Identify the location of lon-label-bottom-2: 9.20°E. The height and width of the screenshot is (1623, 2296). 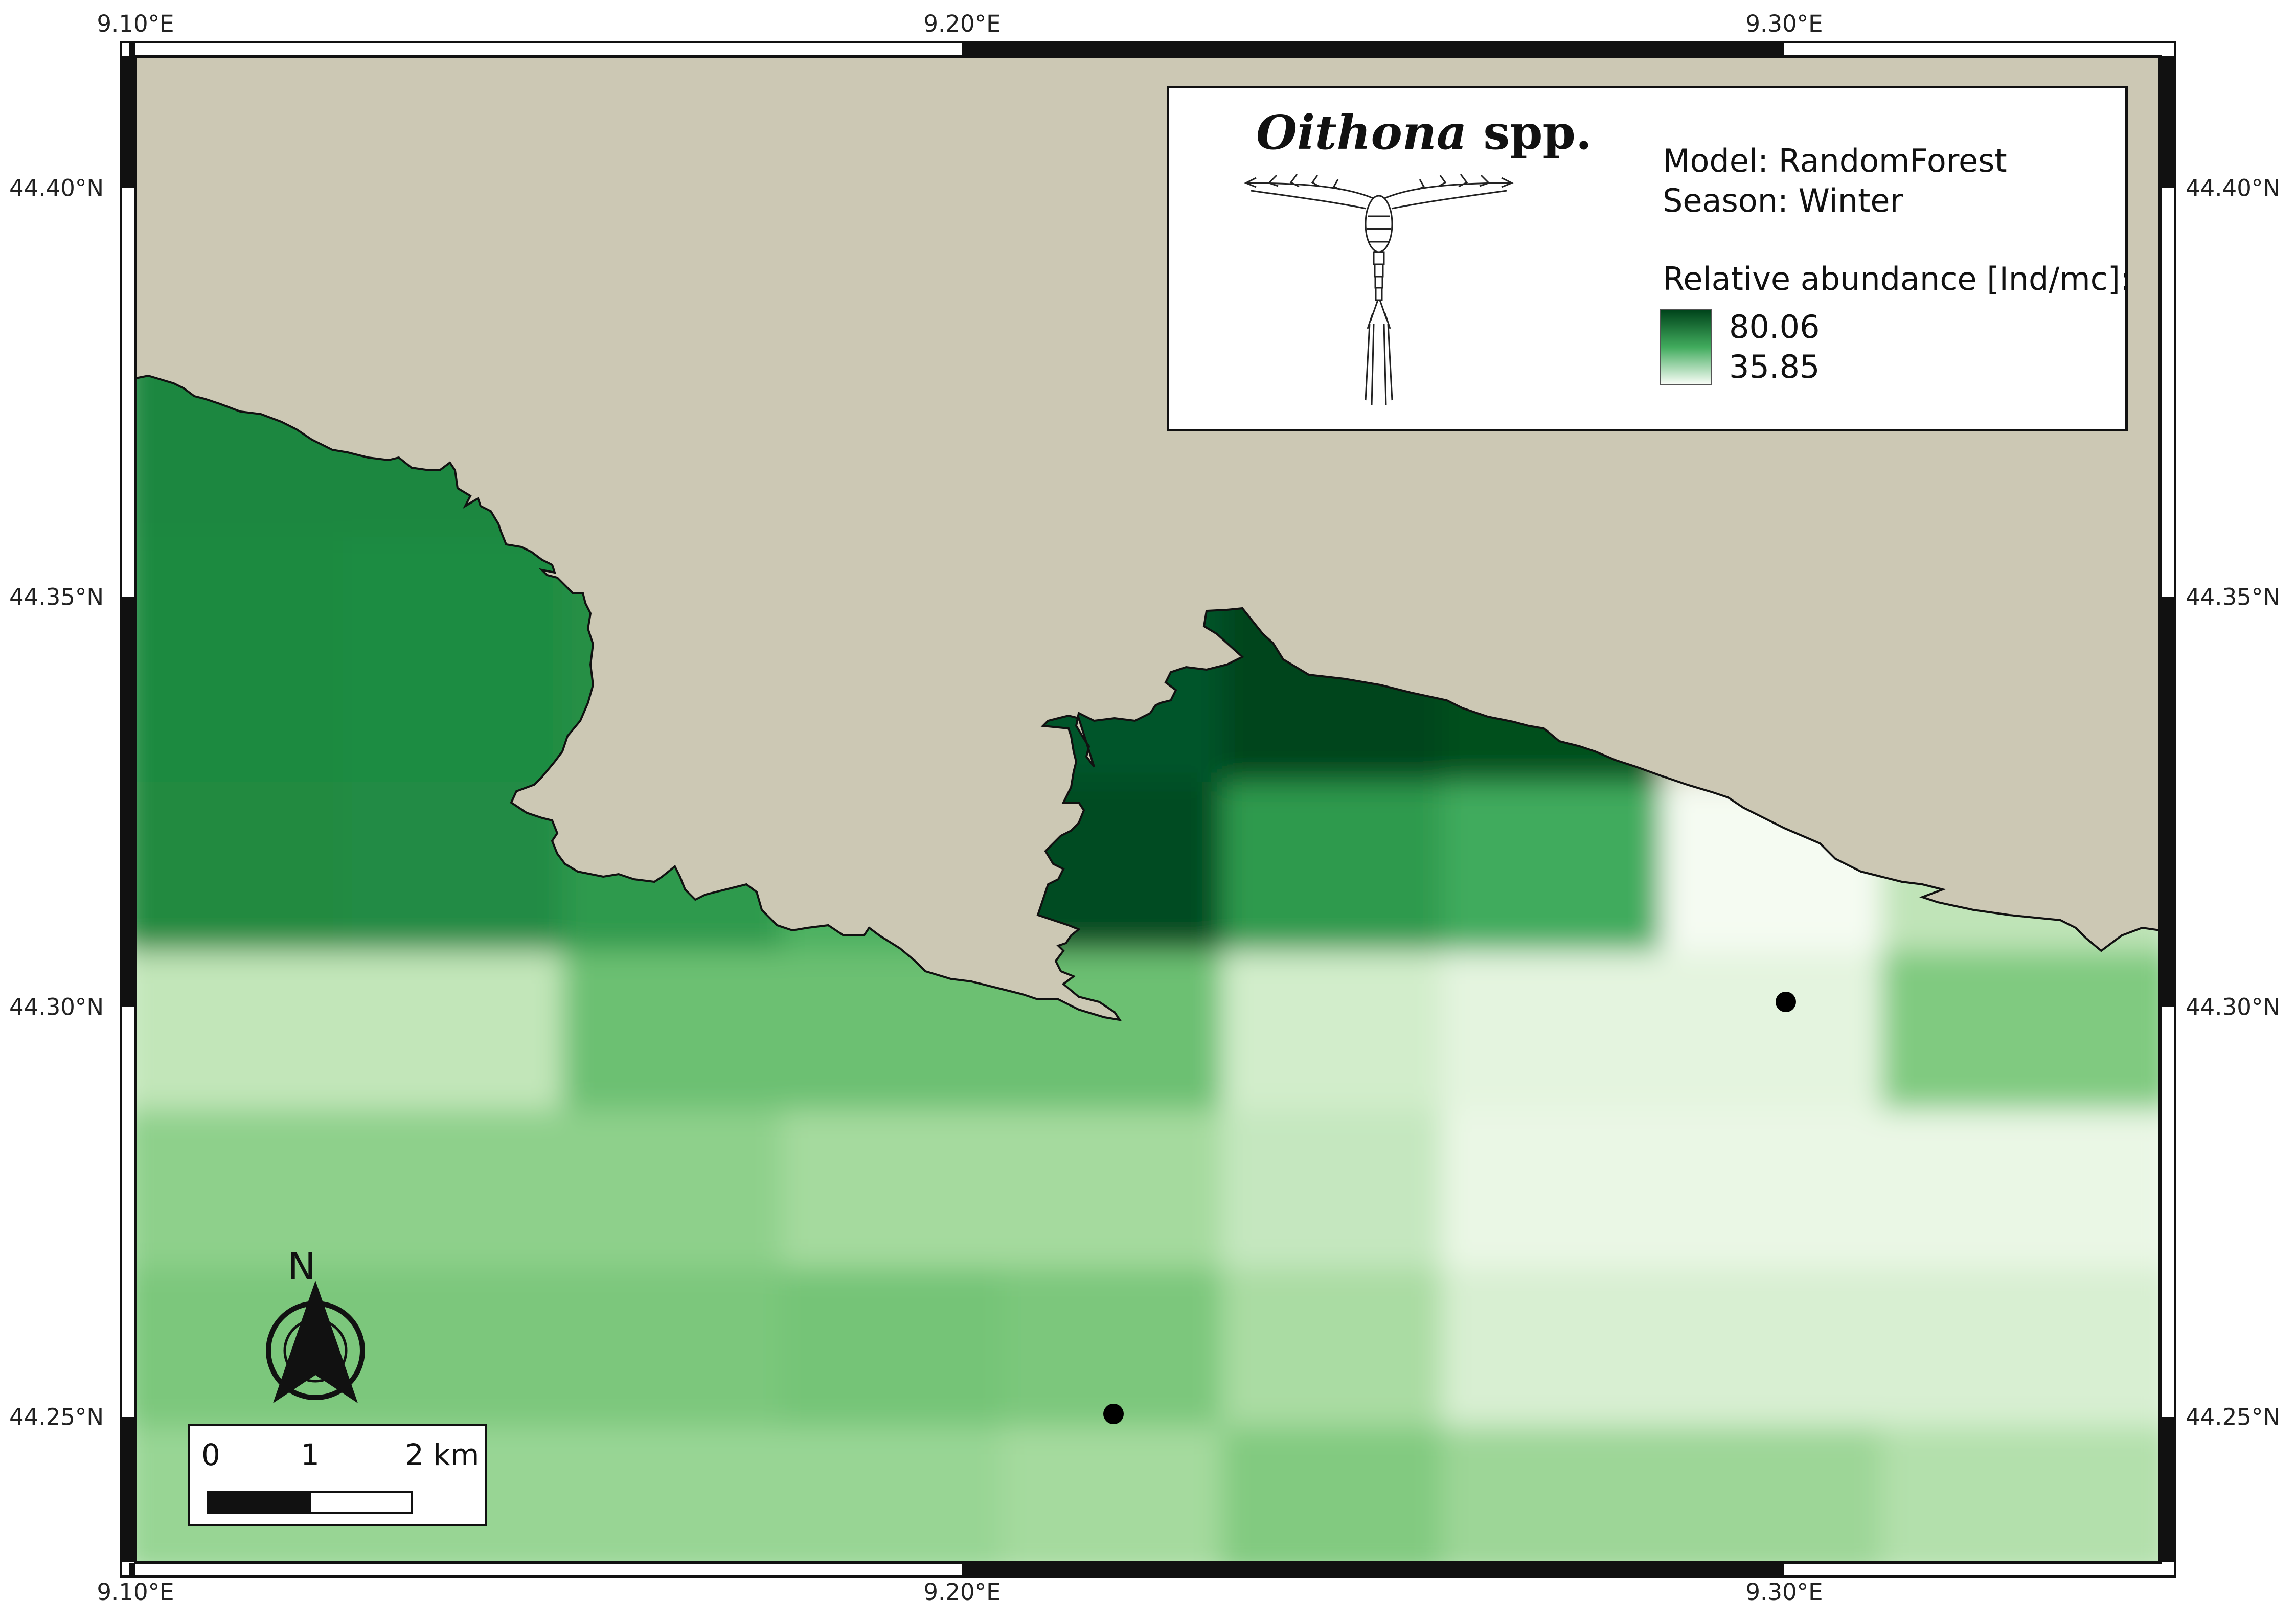
(962, 1592).